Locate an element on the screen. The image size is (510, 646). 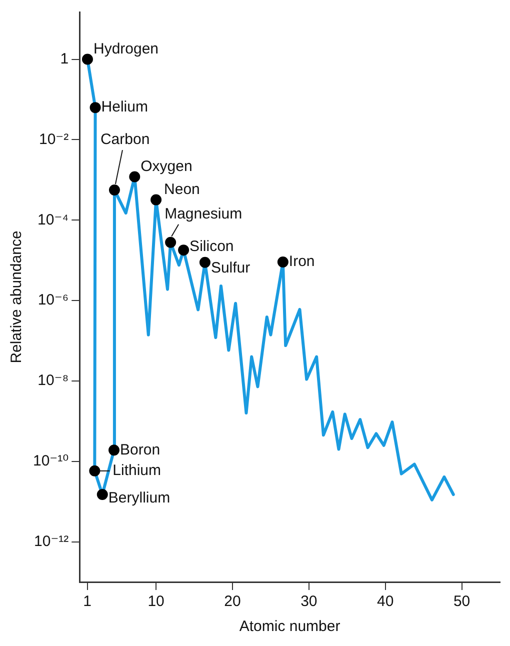
annotation: Carbon is located at coordinates (125, 139).